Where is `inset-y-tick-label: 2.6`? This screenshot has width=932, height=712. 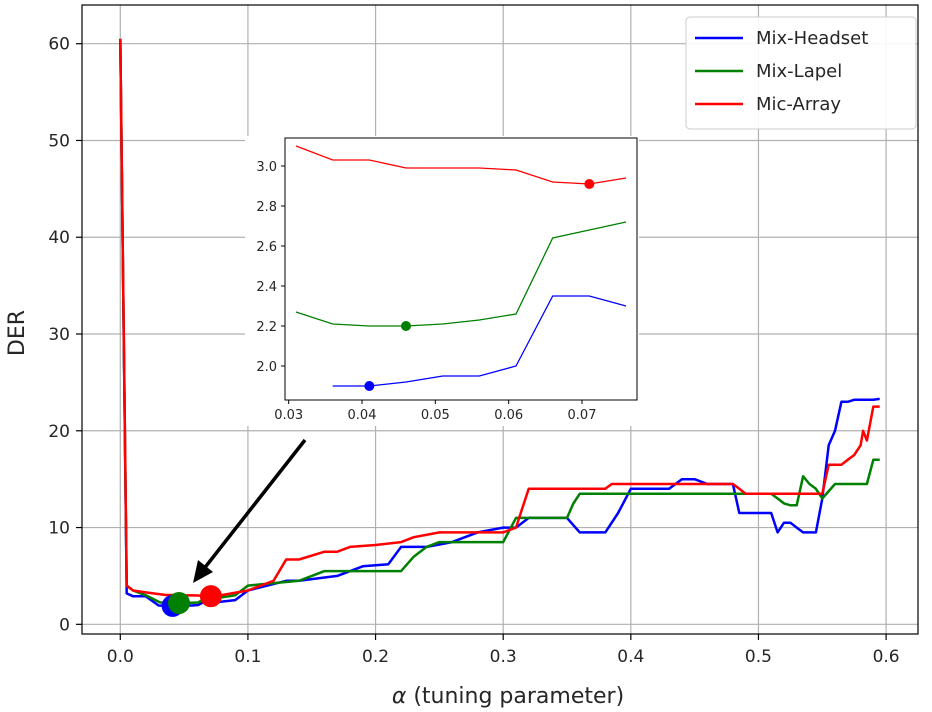 inset-y-tick-label: 2.6 is located at coordinates (266, 247).